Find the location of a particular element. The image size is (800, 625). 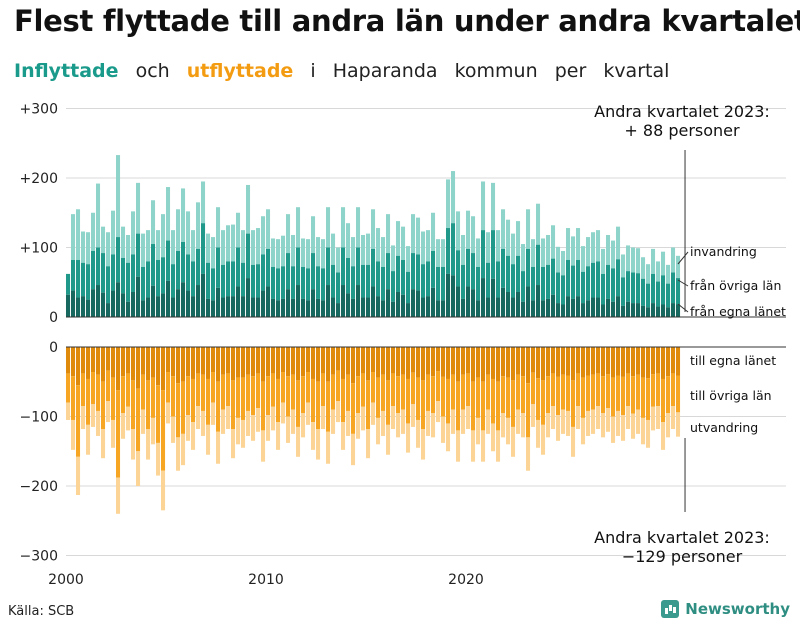

annotation-bottom-line1: Andra kvartalet 2023: is located at coordinates (682, 537).